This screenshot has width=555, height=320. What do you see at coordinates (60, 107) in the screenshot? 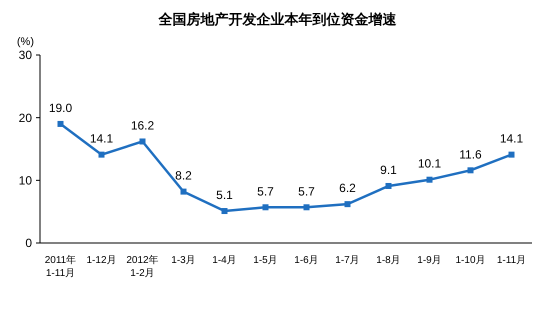
I see `text: 19.0` at bounding box center [60, 107].